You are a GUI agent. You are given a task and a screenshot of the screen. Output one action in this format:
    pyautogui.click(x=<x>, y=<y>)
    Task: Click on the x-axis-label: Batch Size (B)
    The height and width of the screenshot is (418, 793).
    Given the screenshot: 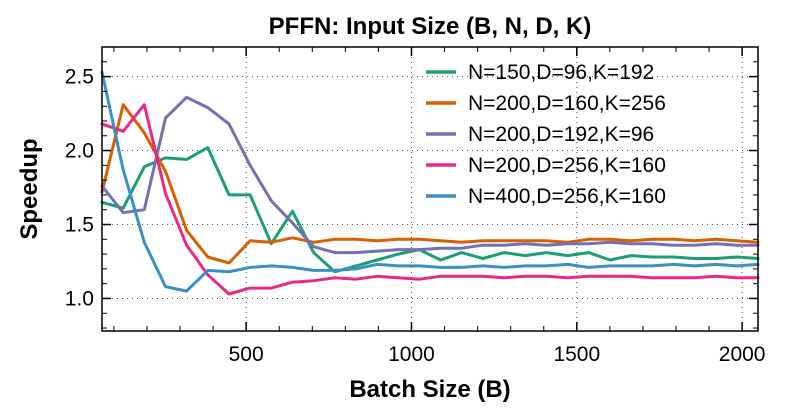 What is the action you would take?
    pyautogui.click(x=429, y=389)
    